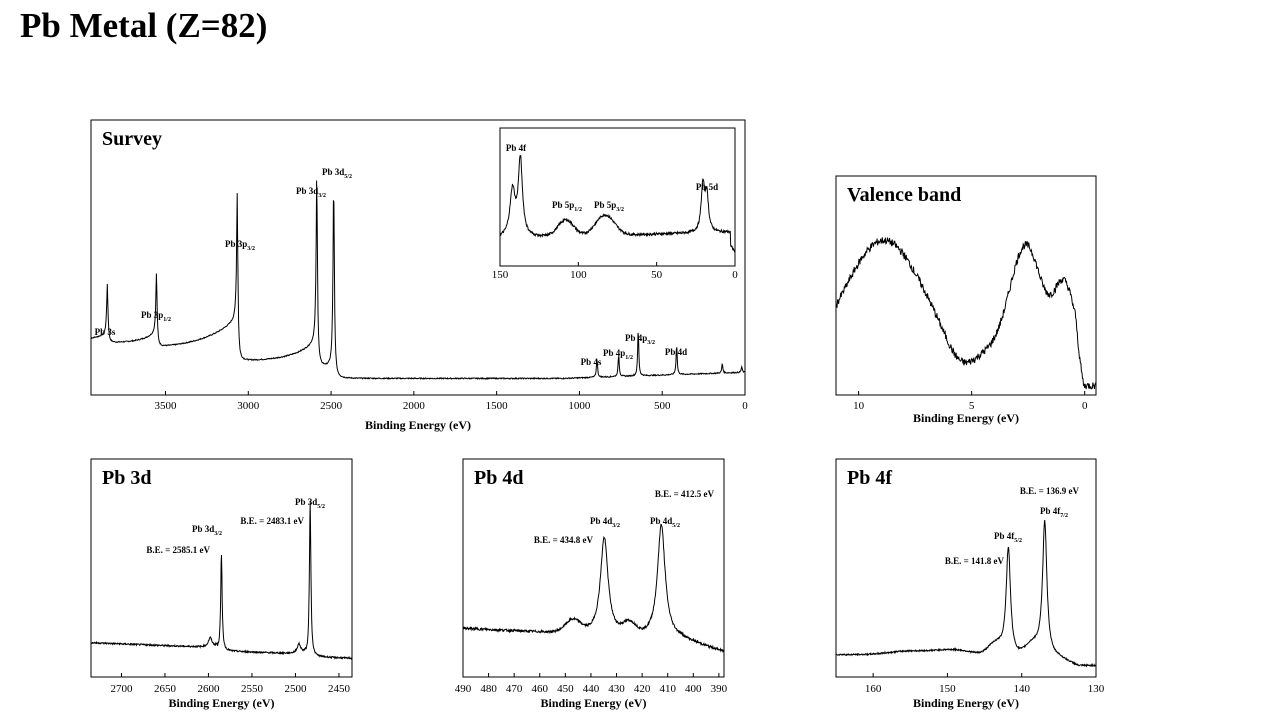  What do you see at coordinates (295, 689) in the screenshot?
I see `pb3d-tick-label: 2500` at bounding box center [295, 689].